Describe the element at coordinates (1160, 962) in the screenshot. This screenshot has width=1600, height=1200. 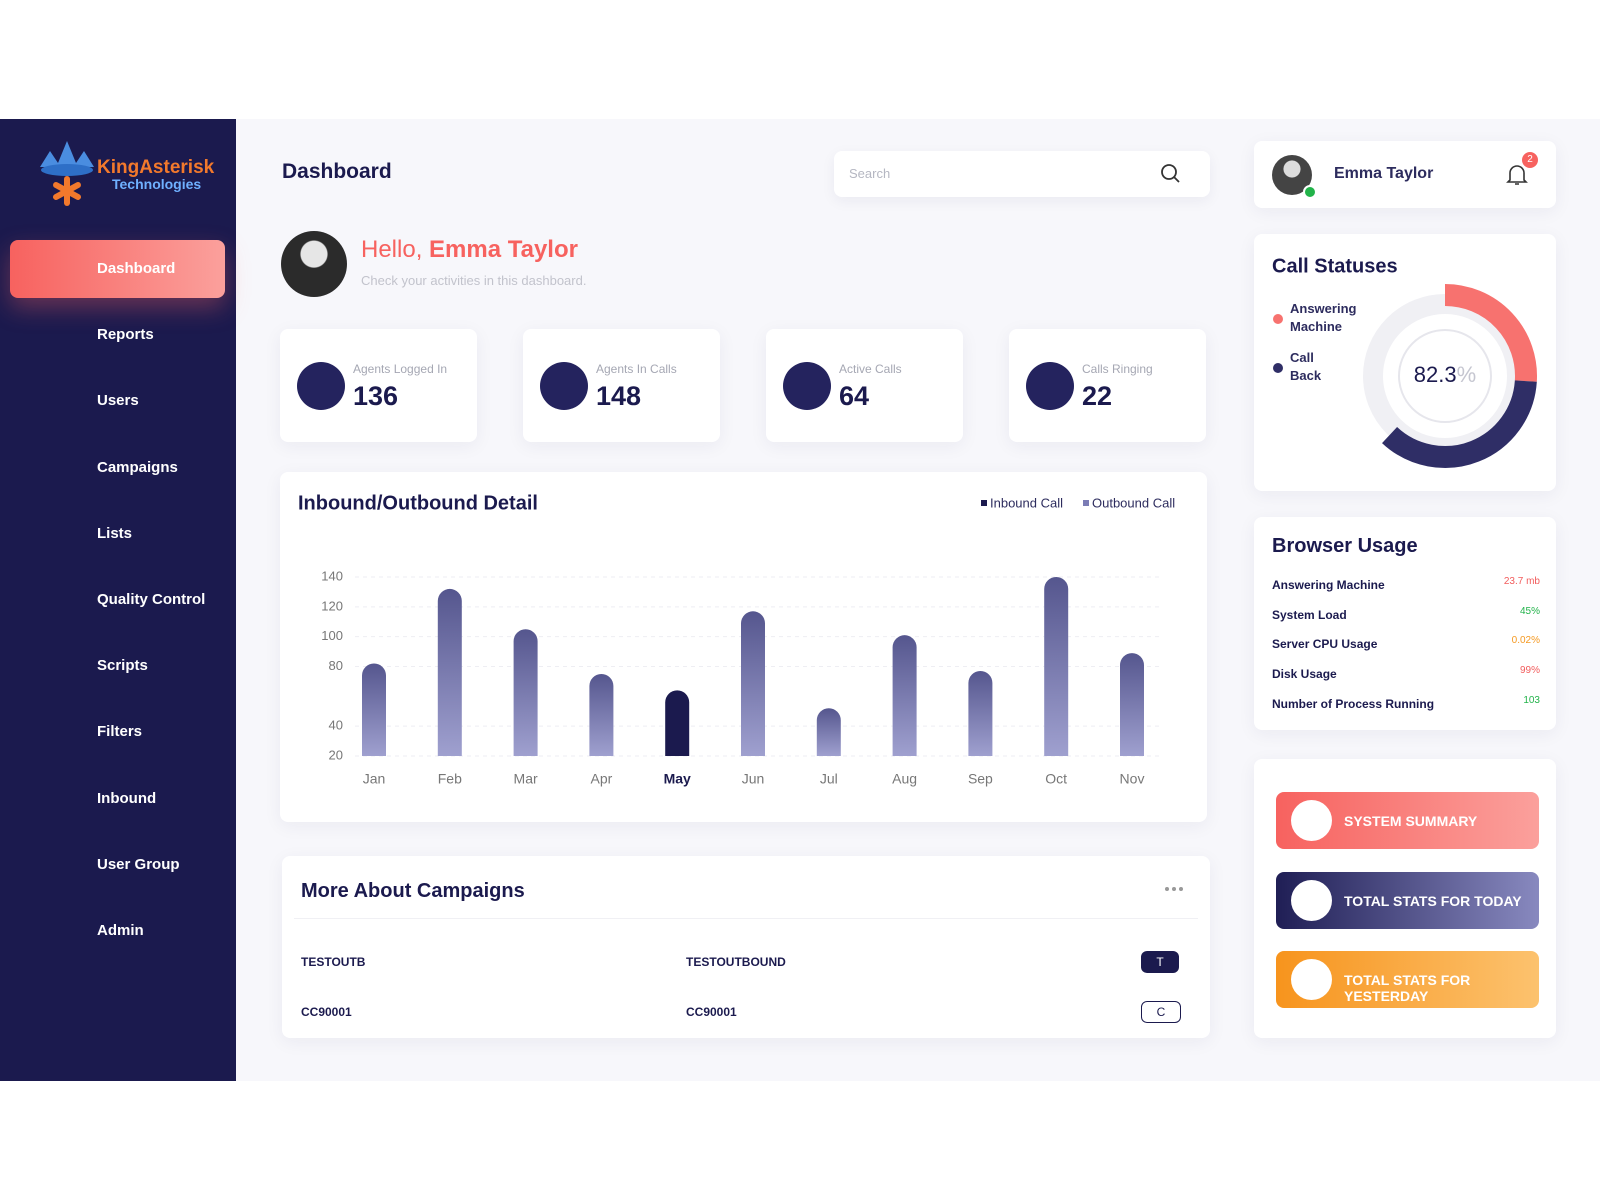
I see `campaign-badge: T` at that location.